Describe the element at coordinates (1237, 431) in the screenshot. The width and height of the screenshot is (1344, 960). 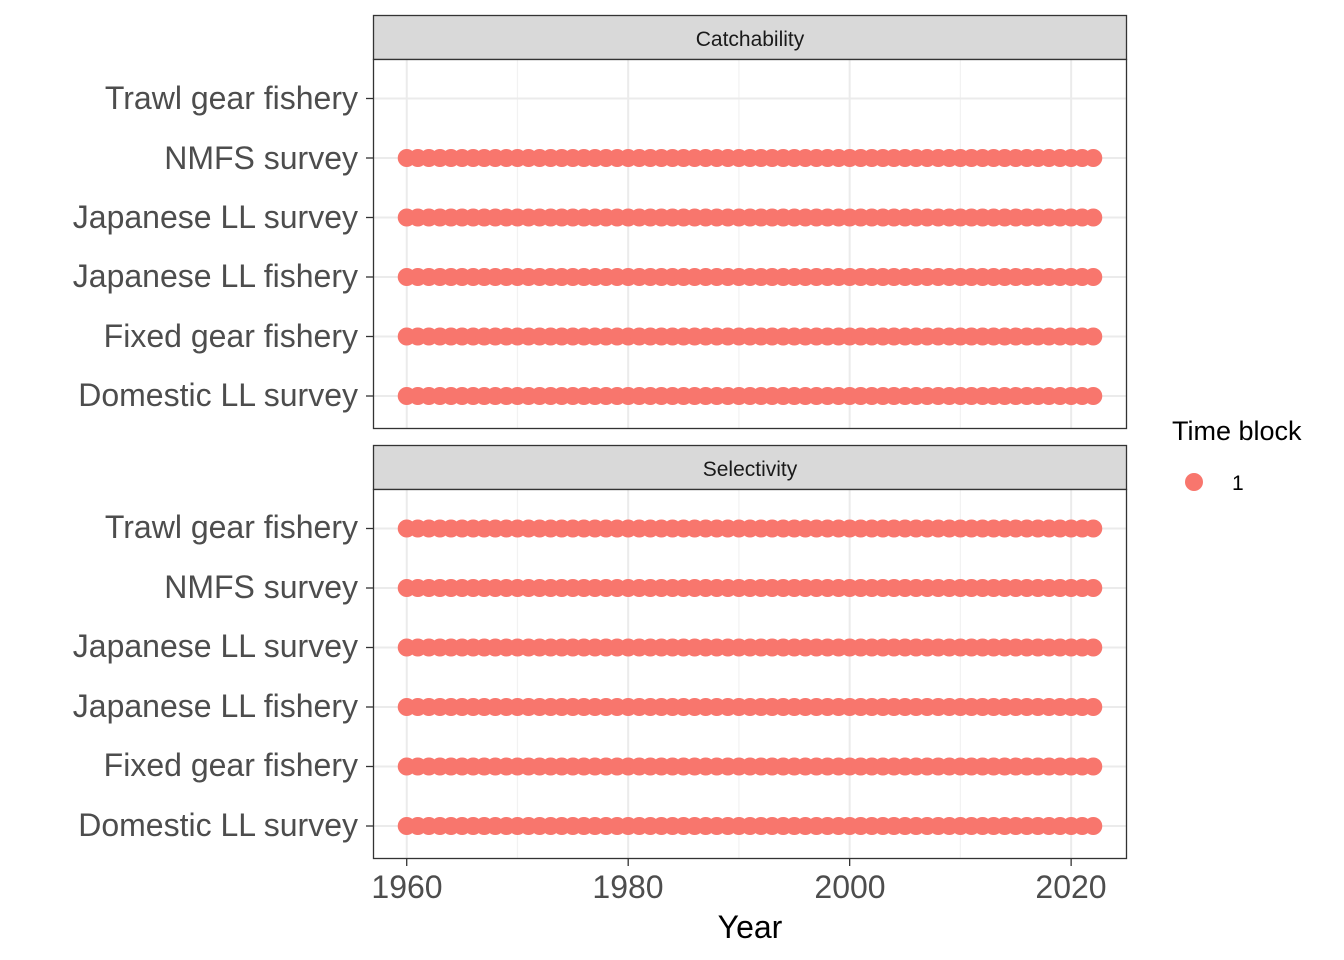
I see `legend-title: Time block` at that location.